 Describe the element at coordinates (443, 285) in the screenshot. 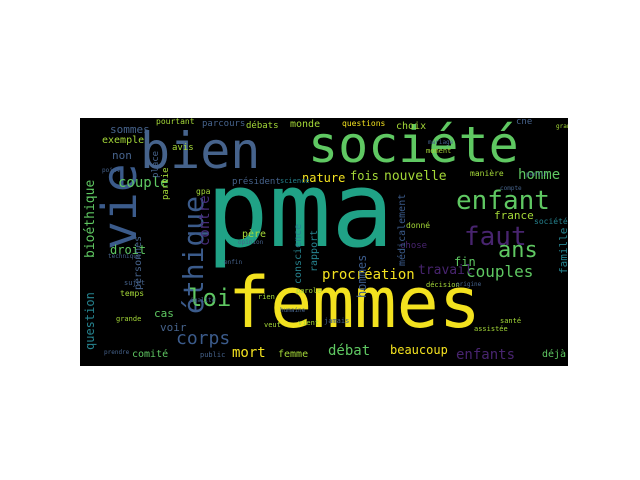

I see `word-decision: décision` at that location.